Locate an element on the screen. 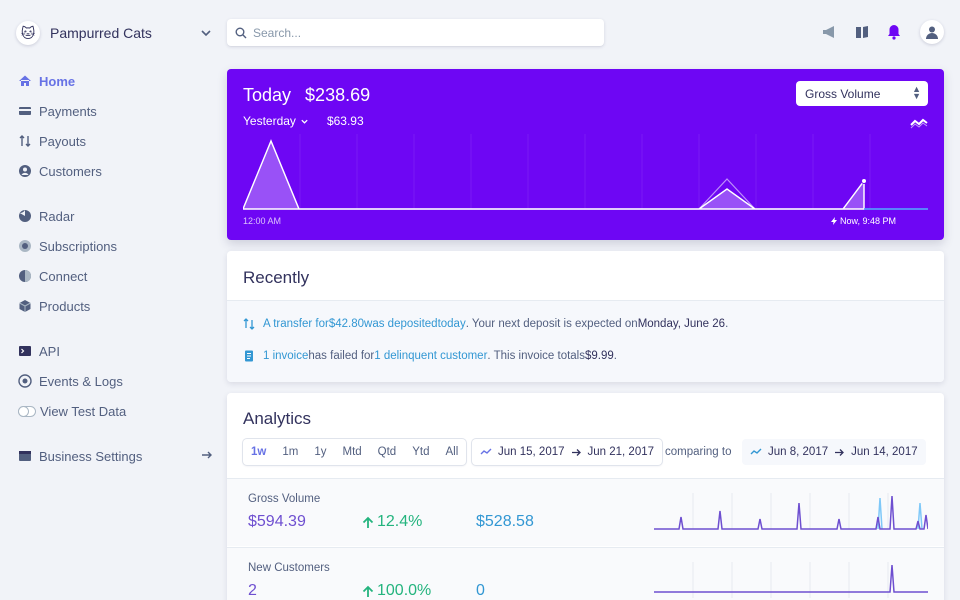 This screenshot has height=600, width=960. sidebar-item-test-data: View Test Data is located at coordinates (115, 411).